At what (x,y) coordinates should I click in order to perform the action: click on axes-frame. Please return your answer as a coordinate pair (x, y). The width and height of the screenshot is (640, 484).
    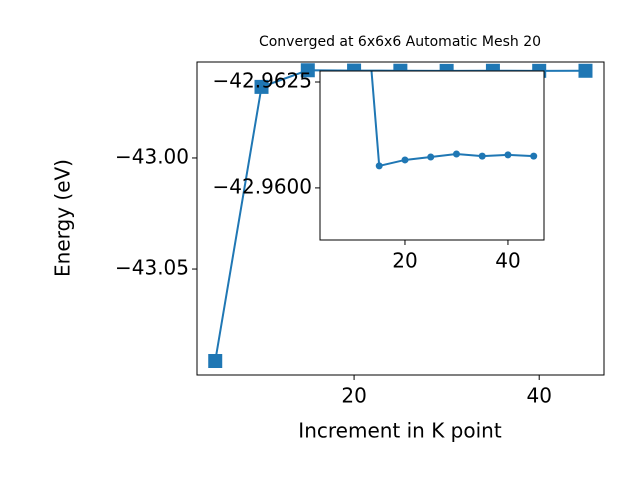
    Looking at the image, I should click on (432, 155).